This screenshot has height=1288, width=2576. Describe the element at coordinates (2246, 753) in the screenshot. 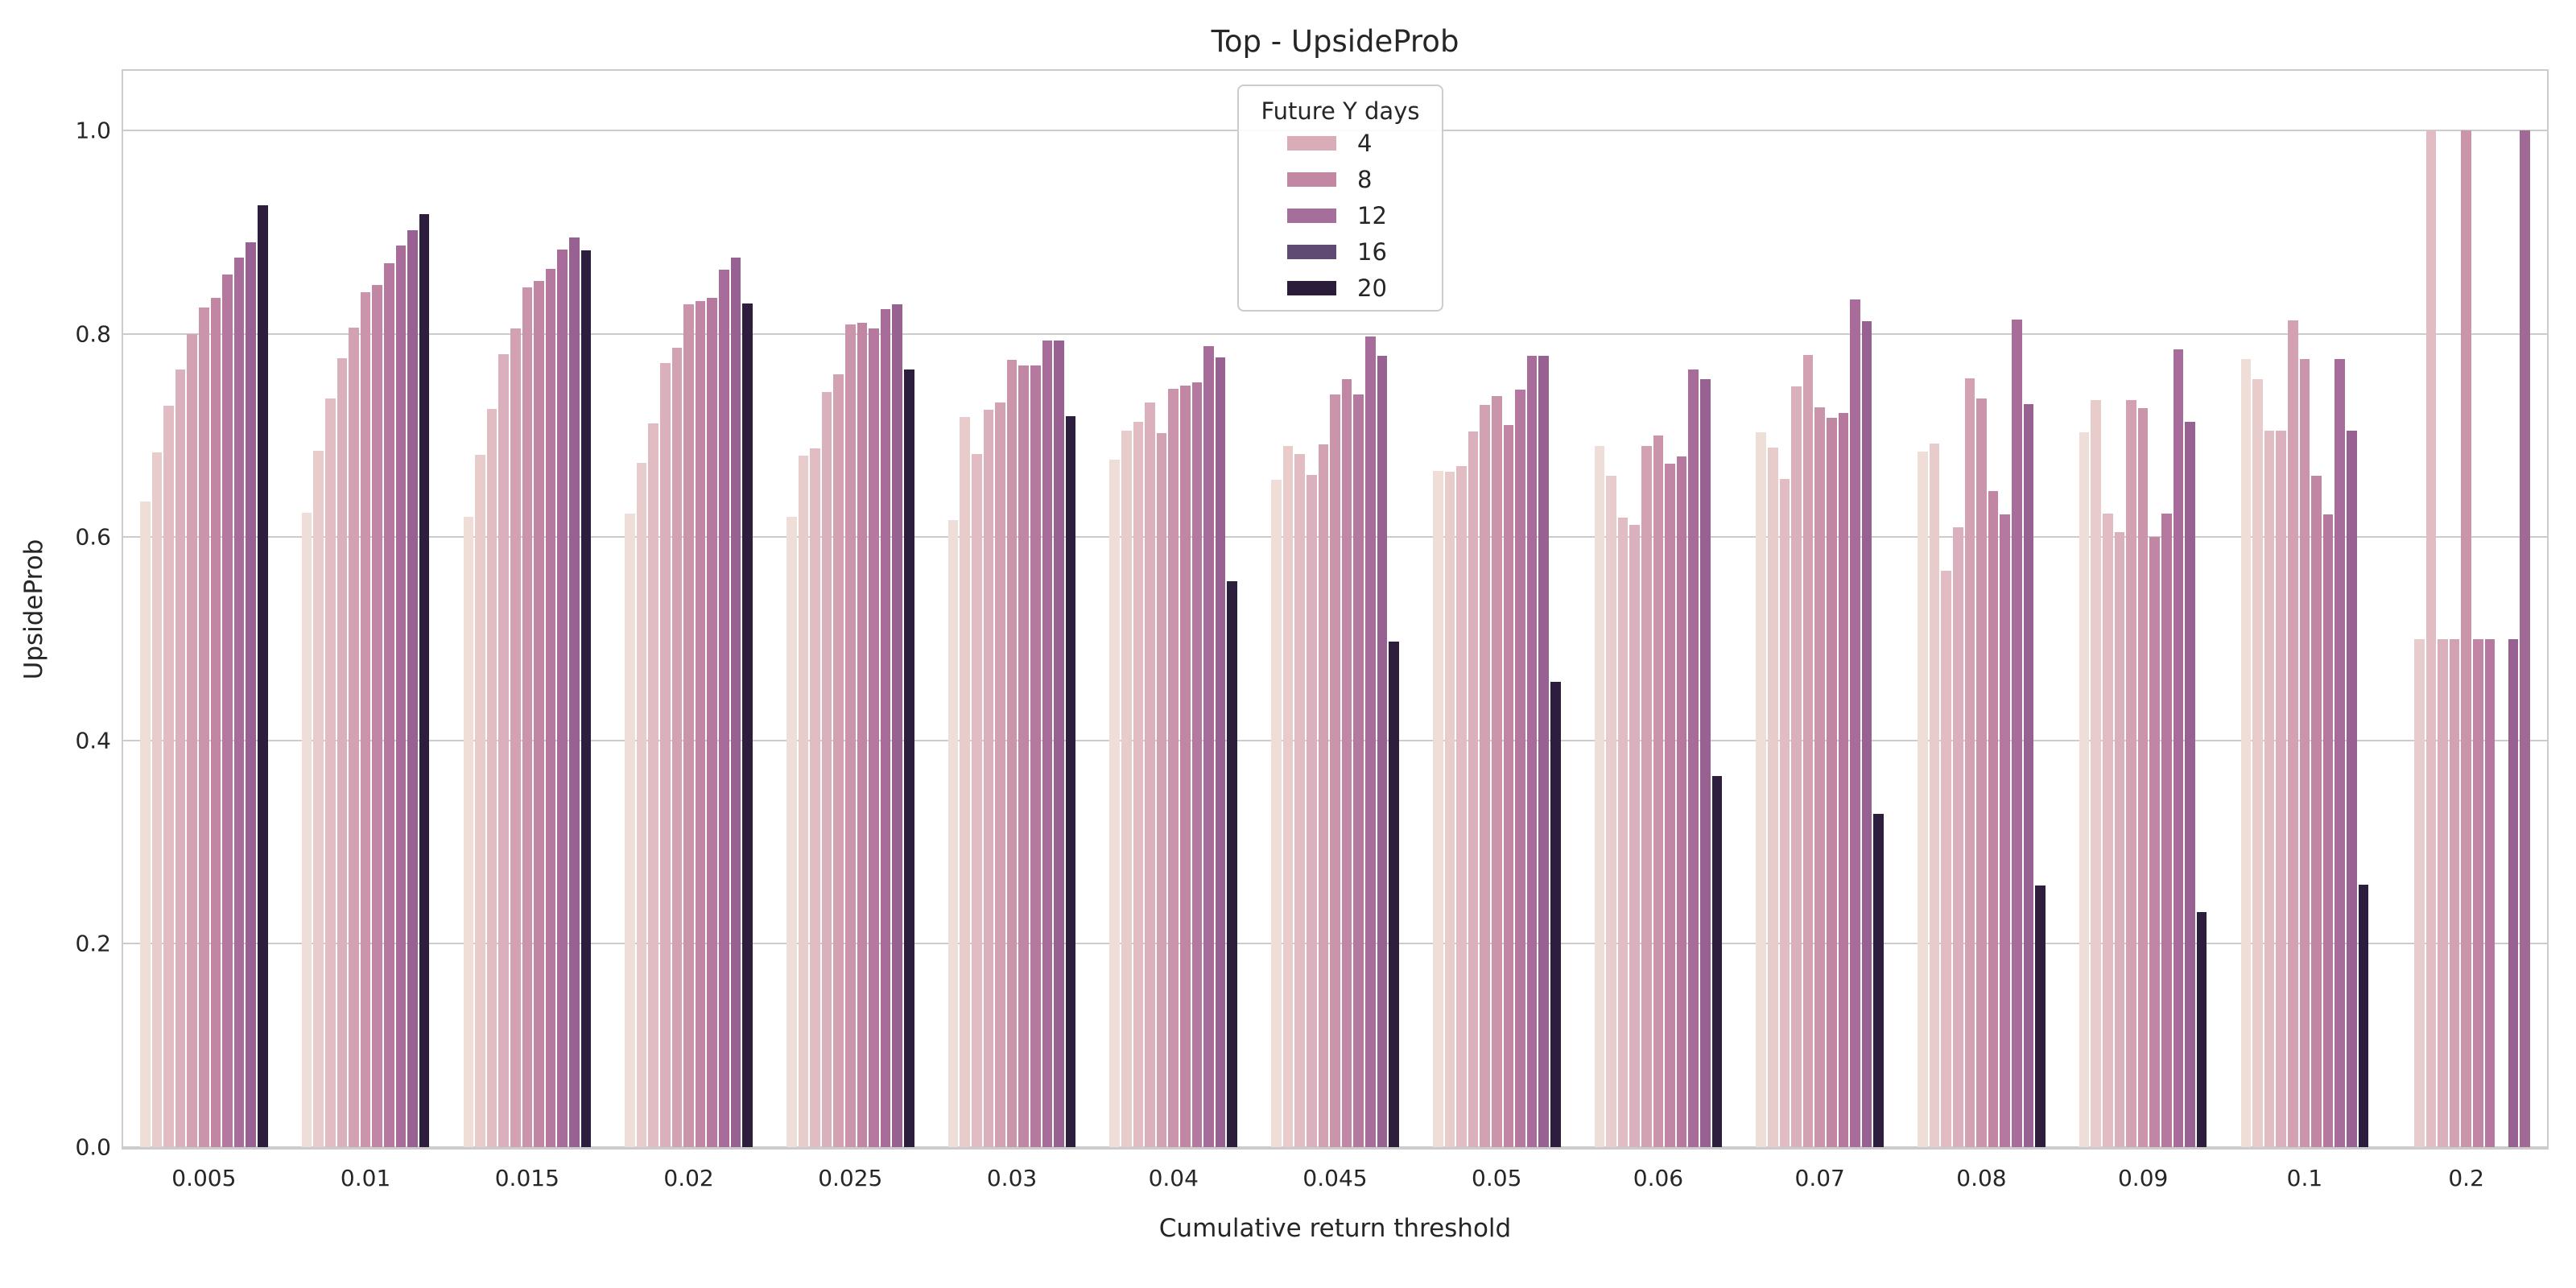

I see `bar-group13-series0` at that location.